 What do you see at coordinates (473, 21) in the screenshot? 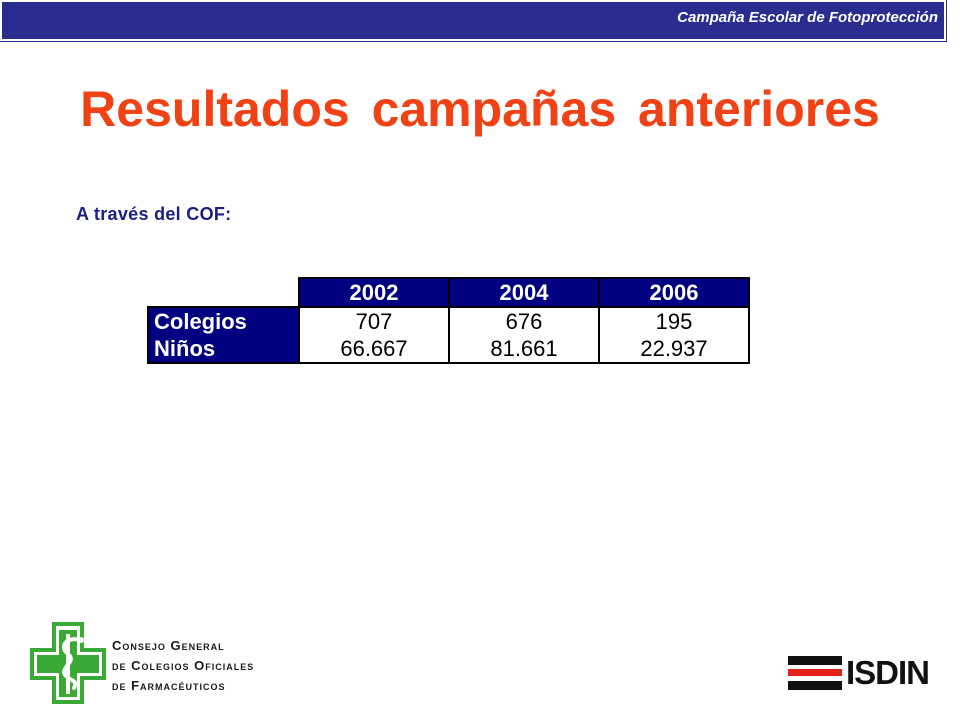
I see `header-bar: Campaña Escolar de Fotoprotección` at bounding box center [473, 21].